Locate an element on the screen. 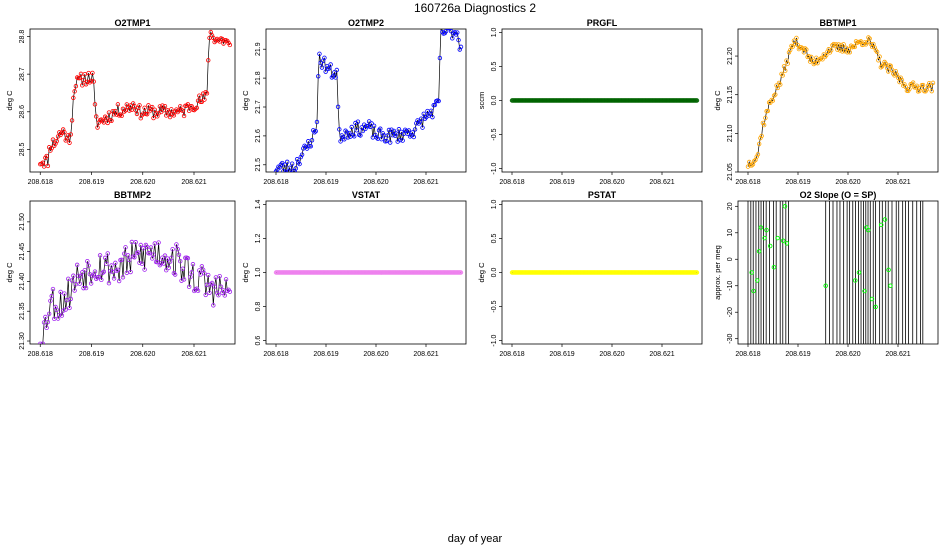  y-tick-label: -1.0 is located at coordinates (494, 340).